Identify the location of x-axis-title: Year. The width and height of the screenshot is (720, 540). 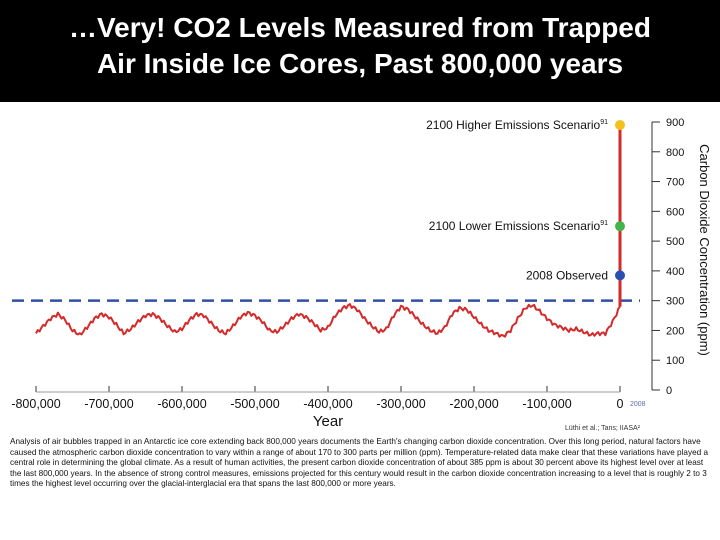
(328, 421).